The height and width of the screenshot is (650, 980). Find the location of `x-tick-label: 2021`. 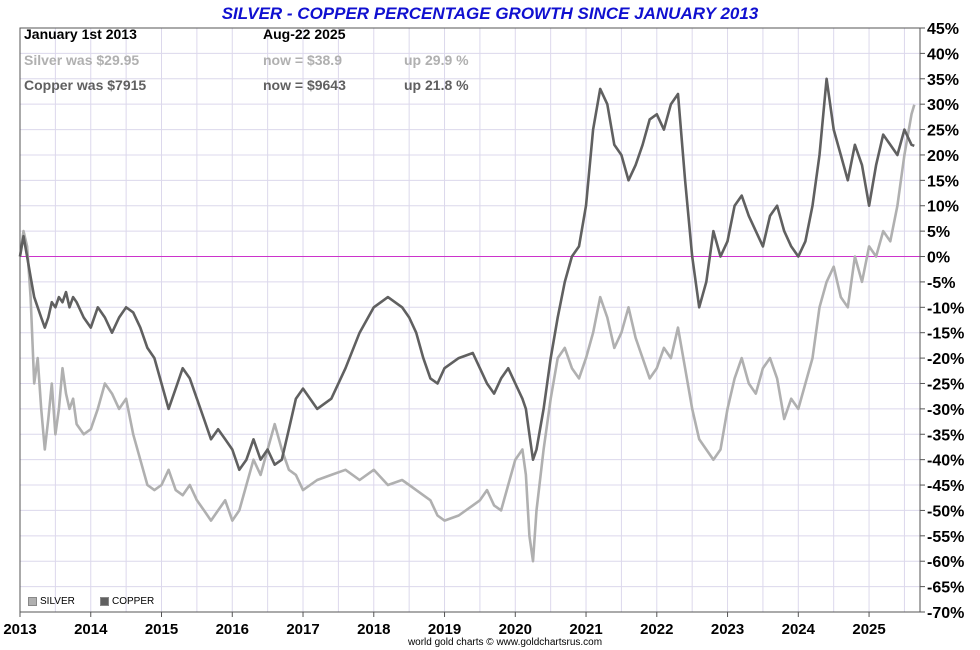

x-tick-label: 2021 is located at coordinates (585, 629).